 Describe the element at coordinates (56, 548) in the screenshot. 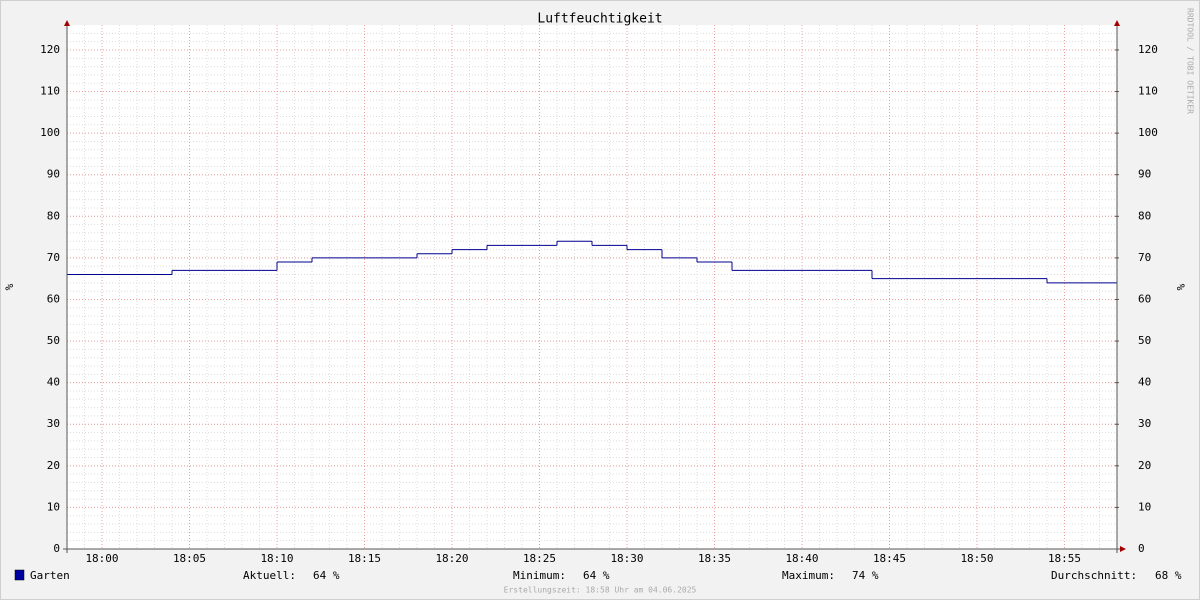

I see `y-tick-label: 0` at that location.